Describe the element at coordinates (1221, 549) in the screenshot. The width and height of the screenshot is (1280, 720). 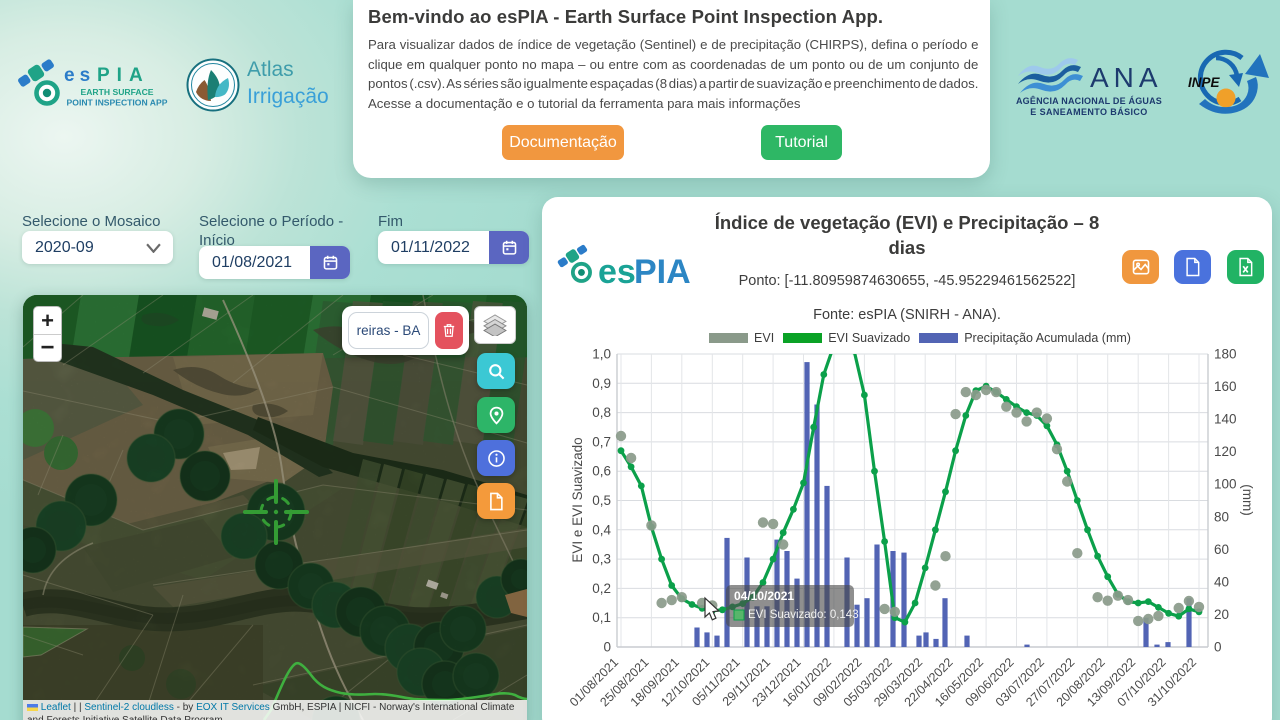
I see `svg-text: 60` at that location.